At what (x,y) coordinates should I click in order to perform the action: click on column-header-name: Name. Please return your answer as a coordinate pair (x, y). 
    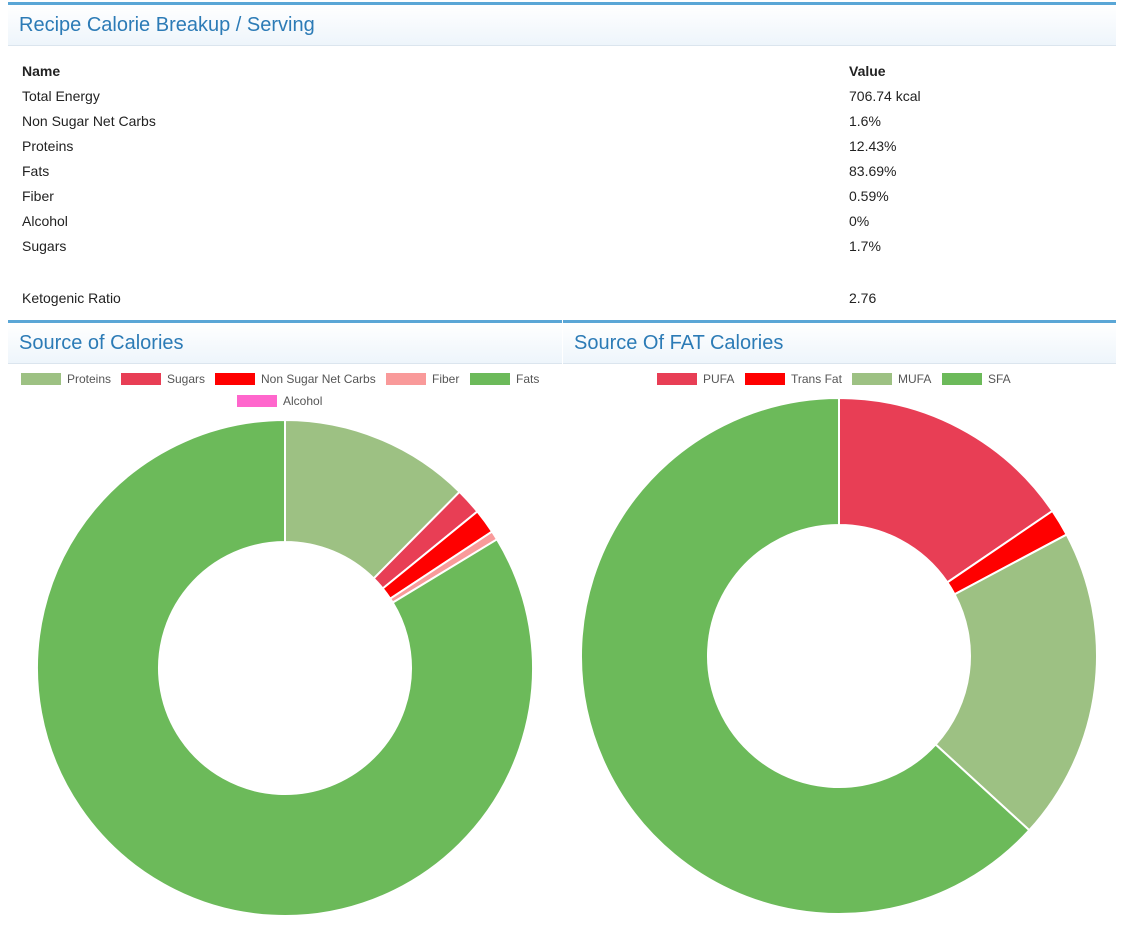
    Looking at the image, I should click on (41, 71).